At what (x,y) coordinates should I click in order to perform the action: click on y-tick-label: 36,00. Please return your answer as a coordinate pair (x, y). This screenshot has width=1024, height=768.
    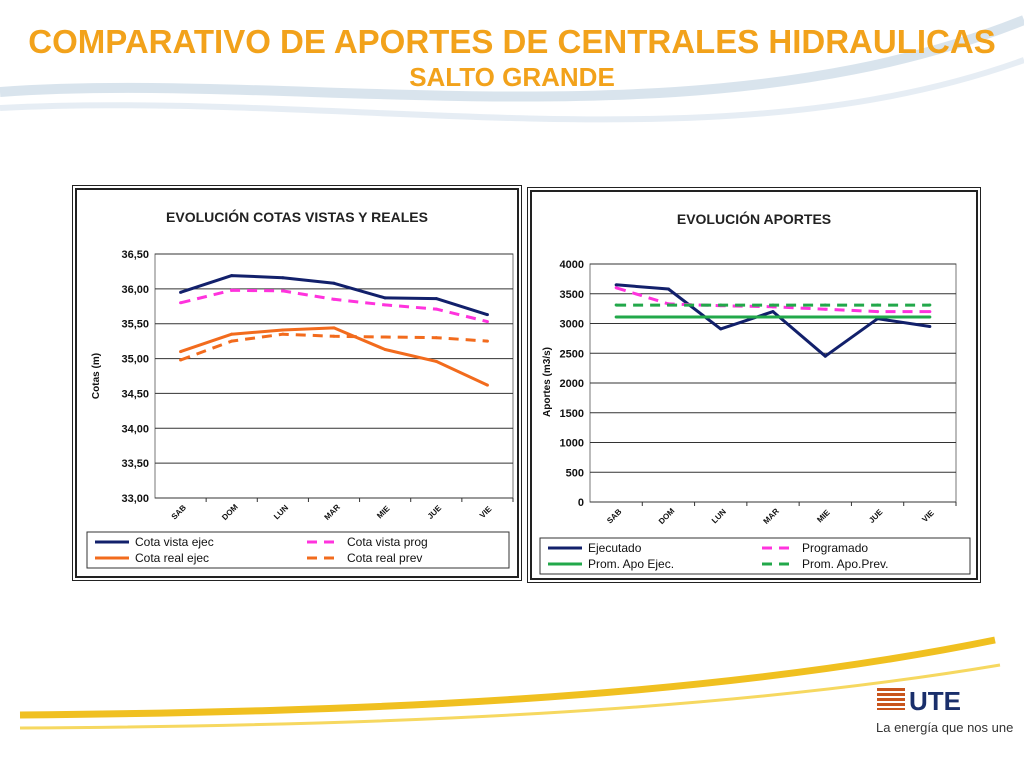
    Looking at the image, I should click on (135, 290).